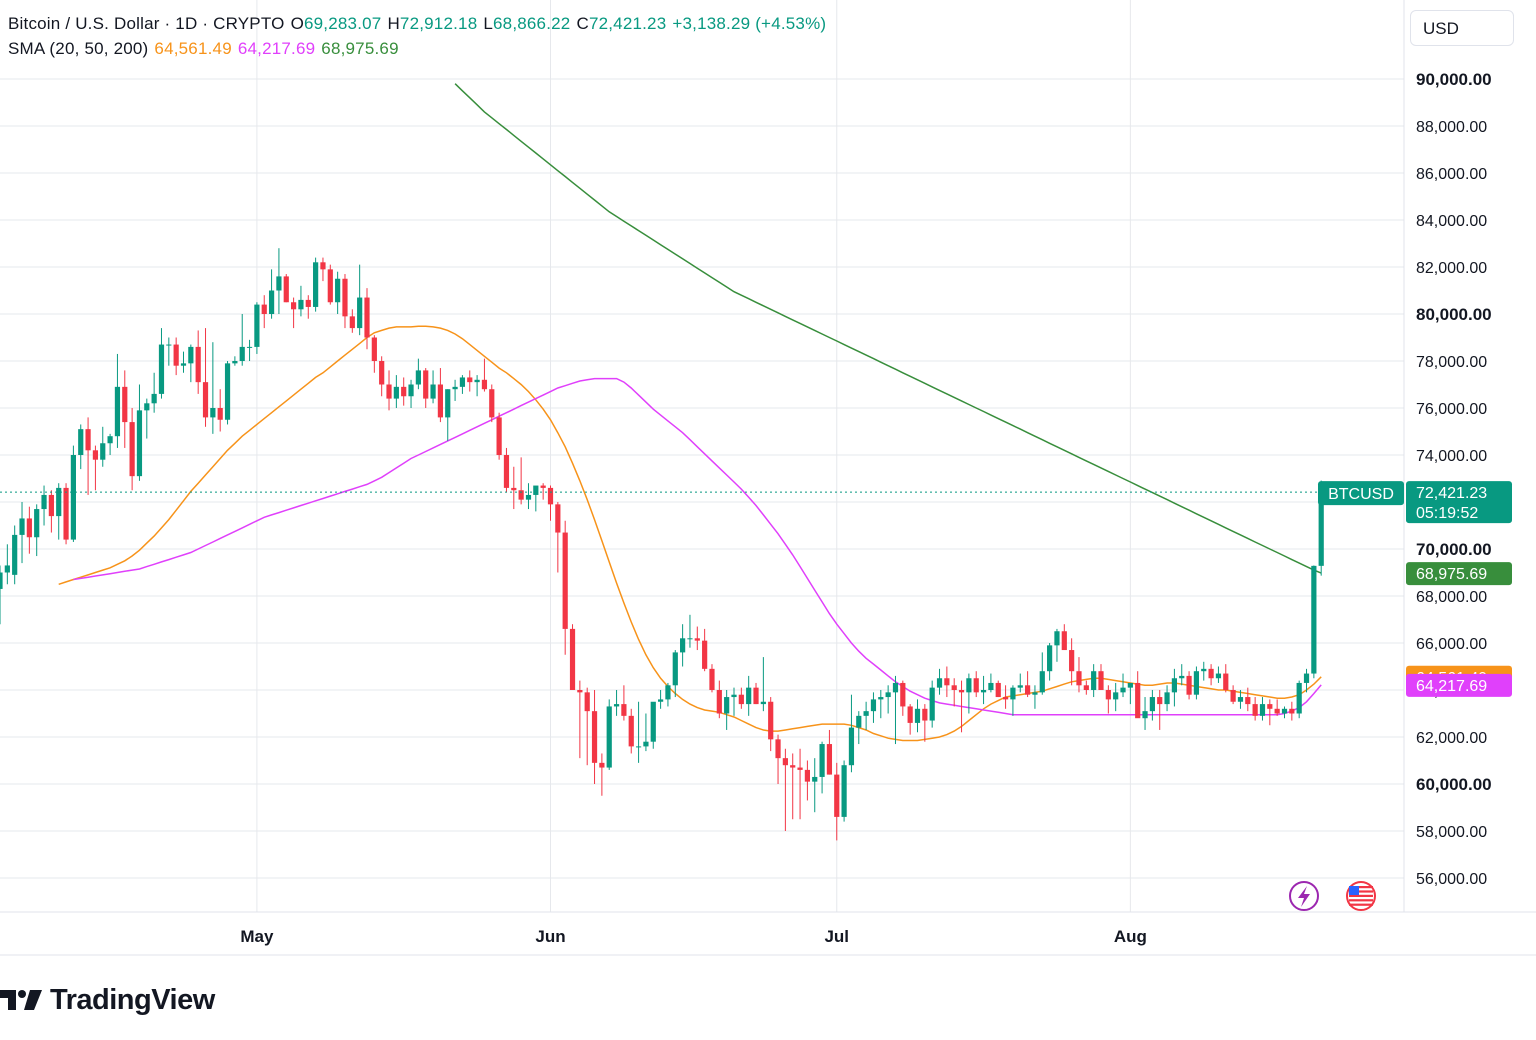 The image size is (1536, 1040). Describe the element at coordinates (1451, 879) in the screenshot. I see `y-tick-label: 56,000.00` at that location.